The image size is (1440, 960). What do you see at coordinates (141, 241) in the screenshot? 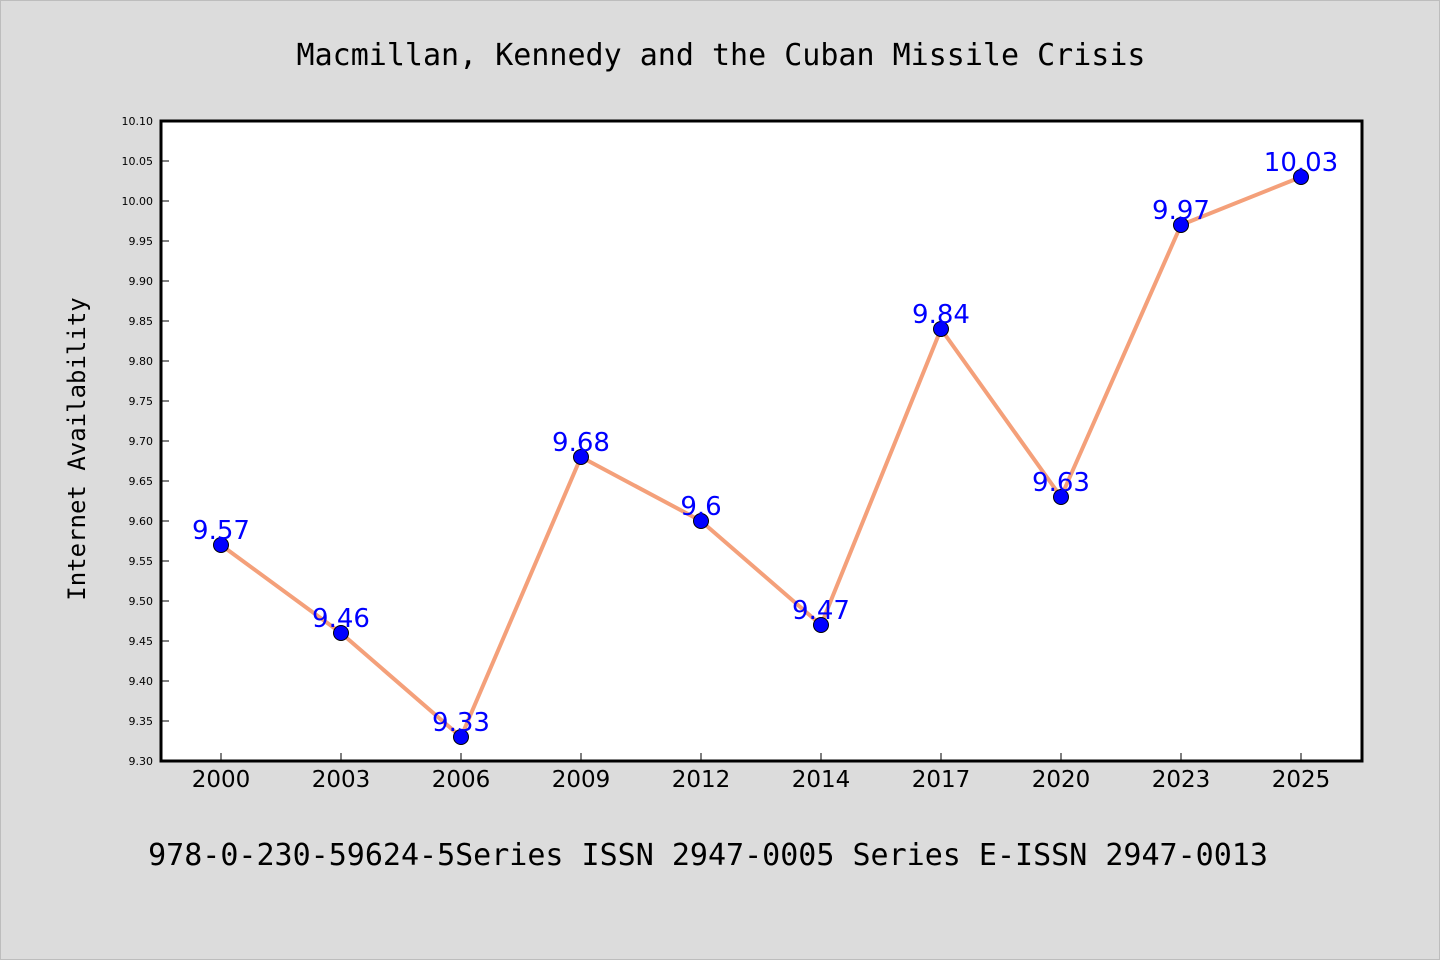
I see `y-tick-label: 9.95` at bounding box center [141, 241].